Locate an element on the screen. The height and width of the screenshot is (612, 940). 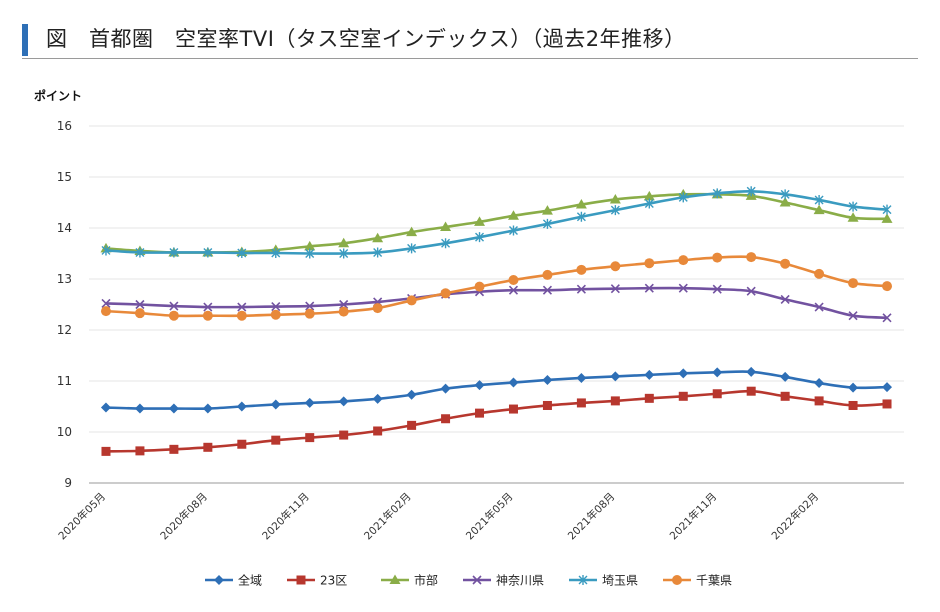
legend-label: 市部 is located at coordinates (426, 580).